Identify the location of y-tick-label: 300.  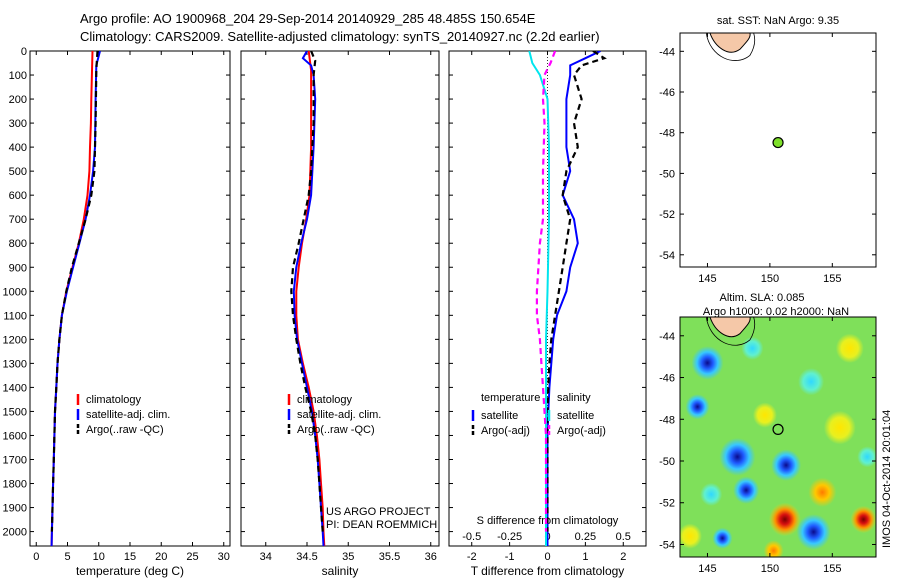
(18, 124).